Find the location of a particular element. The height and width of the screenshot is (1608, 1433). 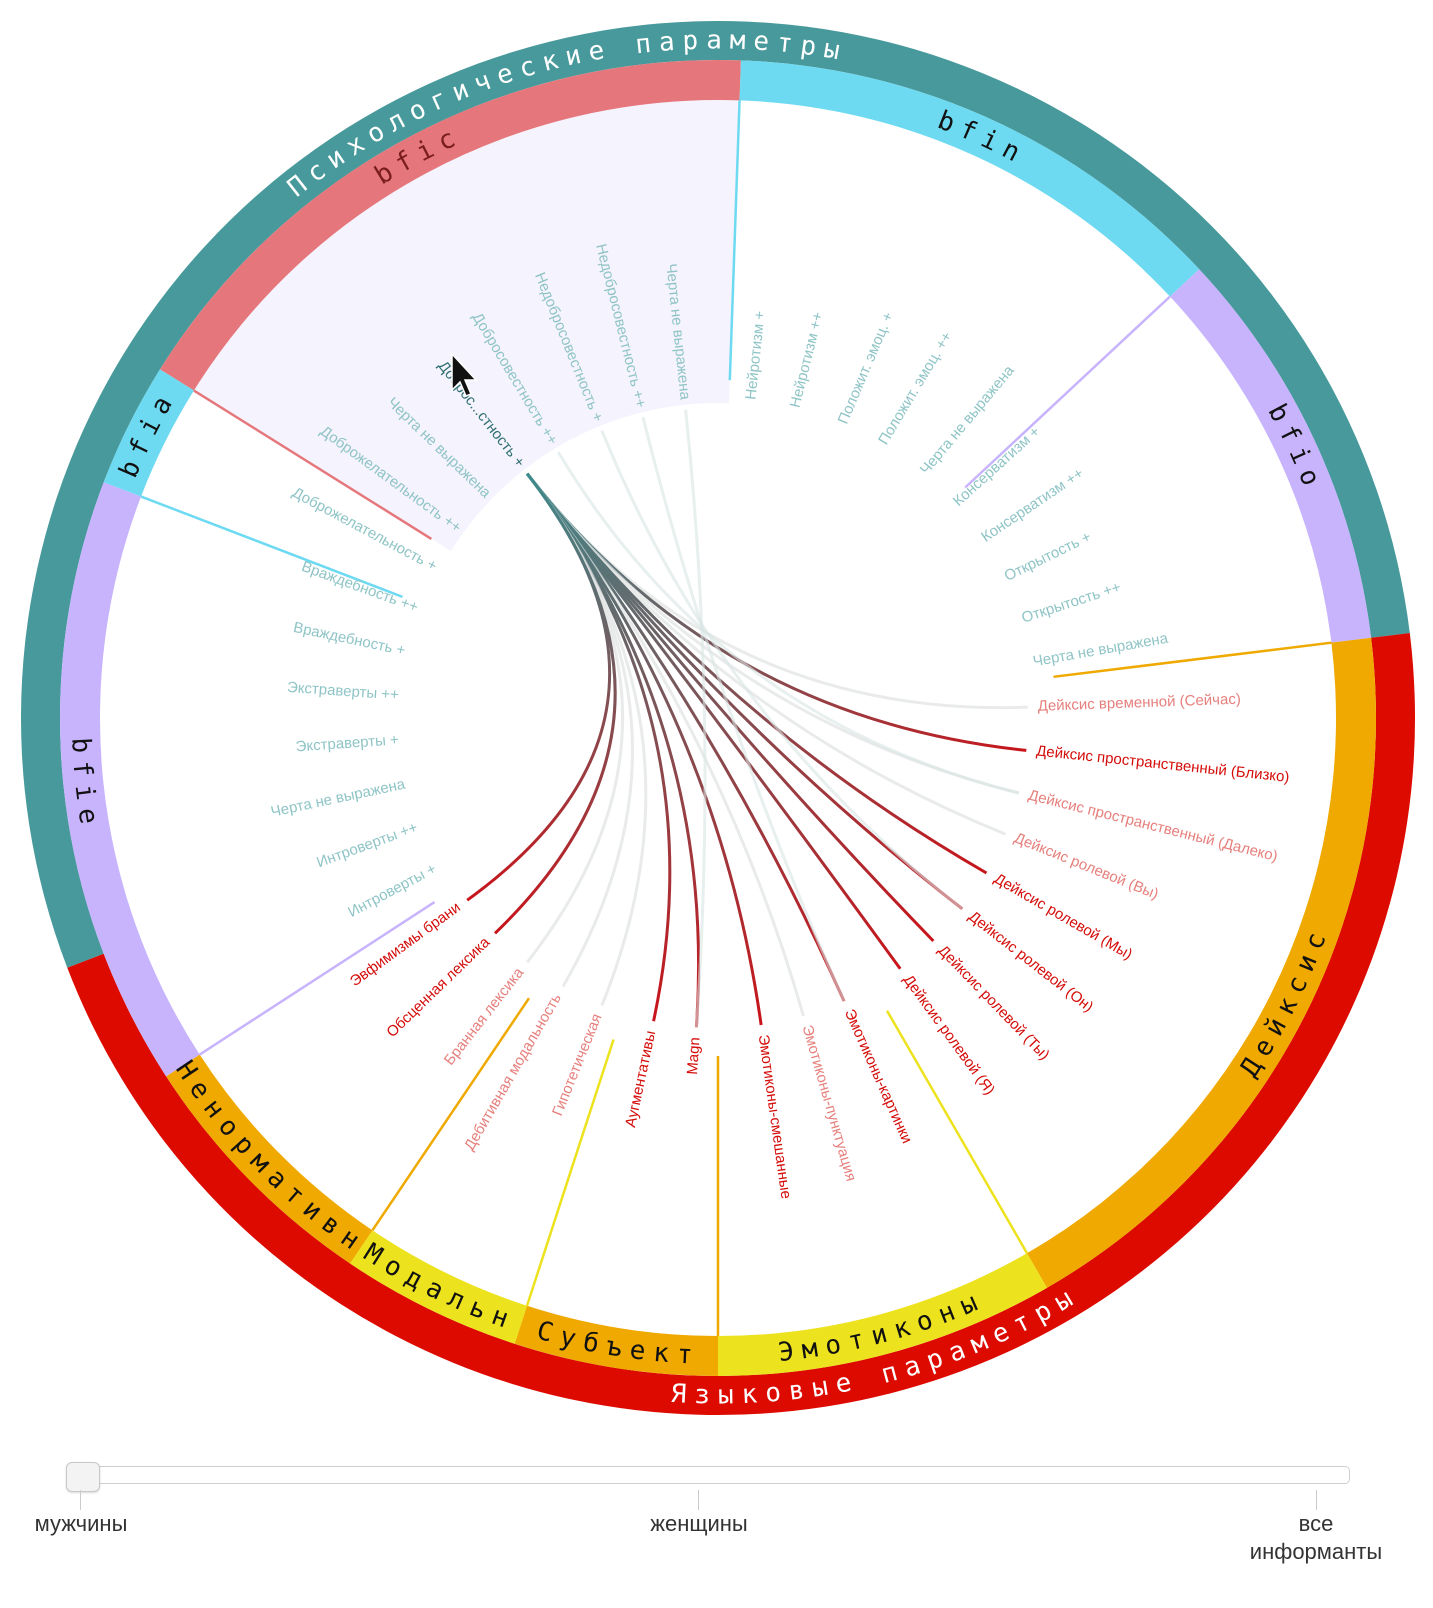

group-arc-bfic is located at coordinates (450, 225).